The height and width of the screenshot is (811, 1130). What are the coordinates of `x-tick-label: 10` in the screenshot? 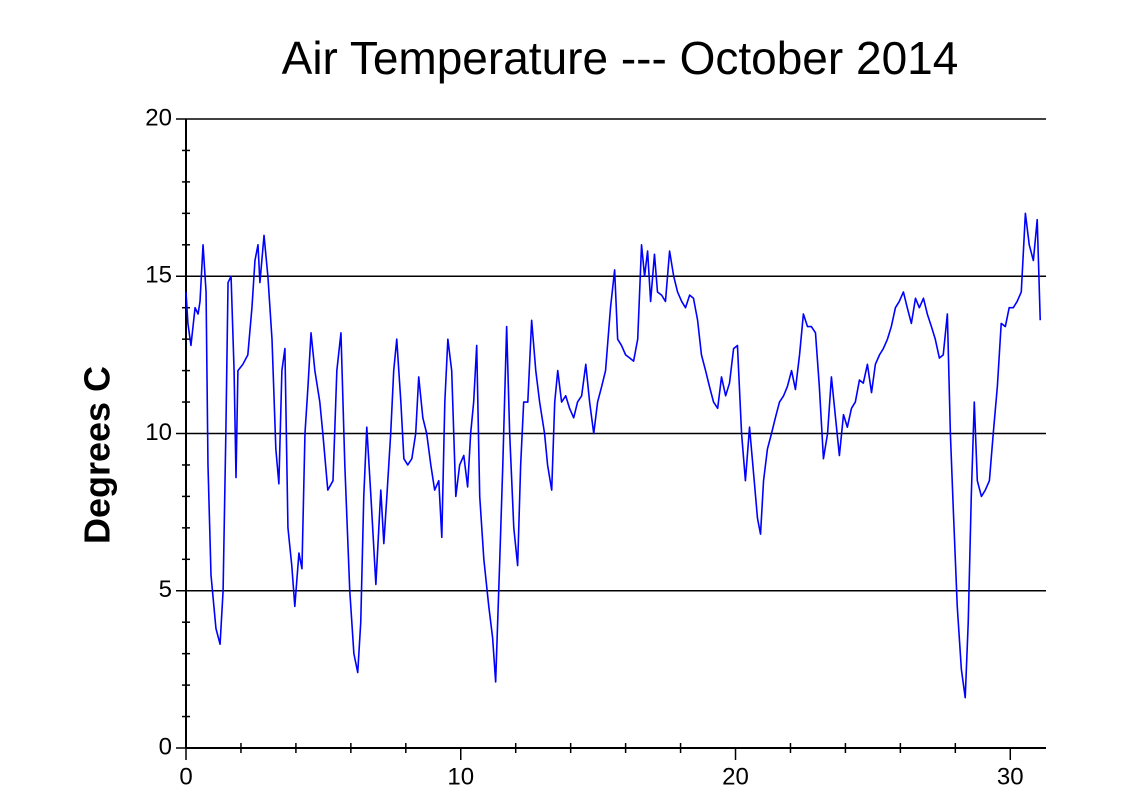 It's located at (460, 776).